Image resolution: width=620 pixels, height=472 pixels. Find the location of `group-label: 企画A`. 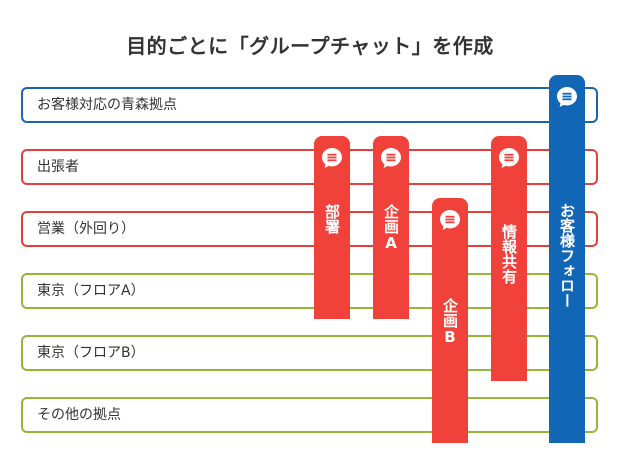

group-label: 企画A is located at coordinates (391, 228).